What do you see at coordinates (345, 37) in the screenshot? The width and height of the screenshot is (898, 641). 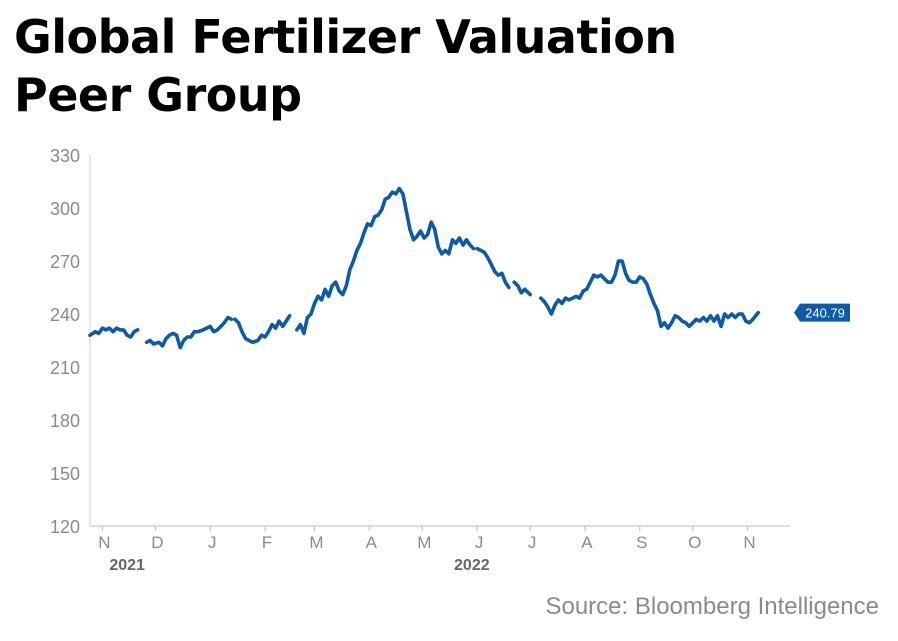 I see `chart-title-line1: Global Fertilizer Valuation` at bounding box center [345, 37].